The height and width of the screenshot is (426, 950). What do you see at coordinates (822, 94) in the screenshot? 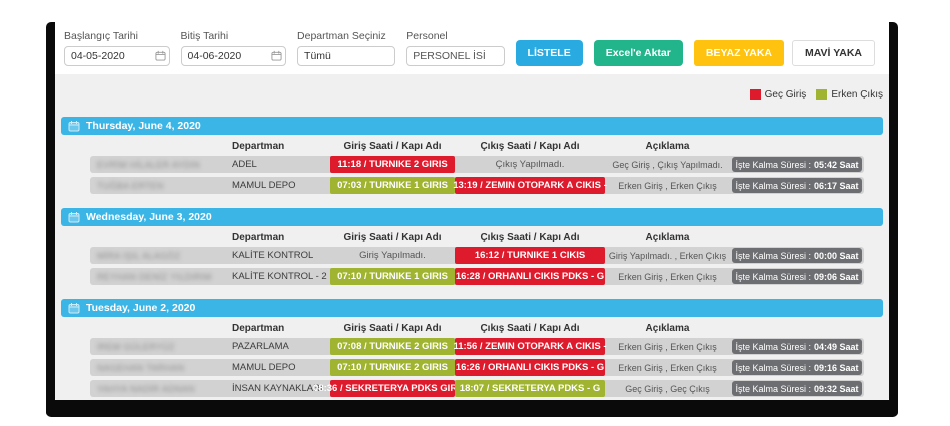
I see `early-exit-swatch` at bounding box center [822, 94].